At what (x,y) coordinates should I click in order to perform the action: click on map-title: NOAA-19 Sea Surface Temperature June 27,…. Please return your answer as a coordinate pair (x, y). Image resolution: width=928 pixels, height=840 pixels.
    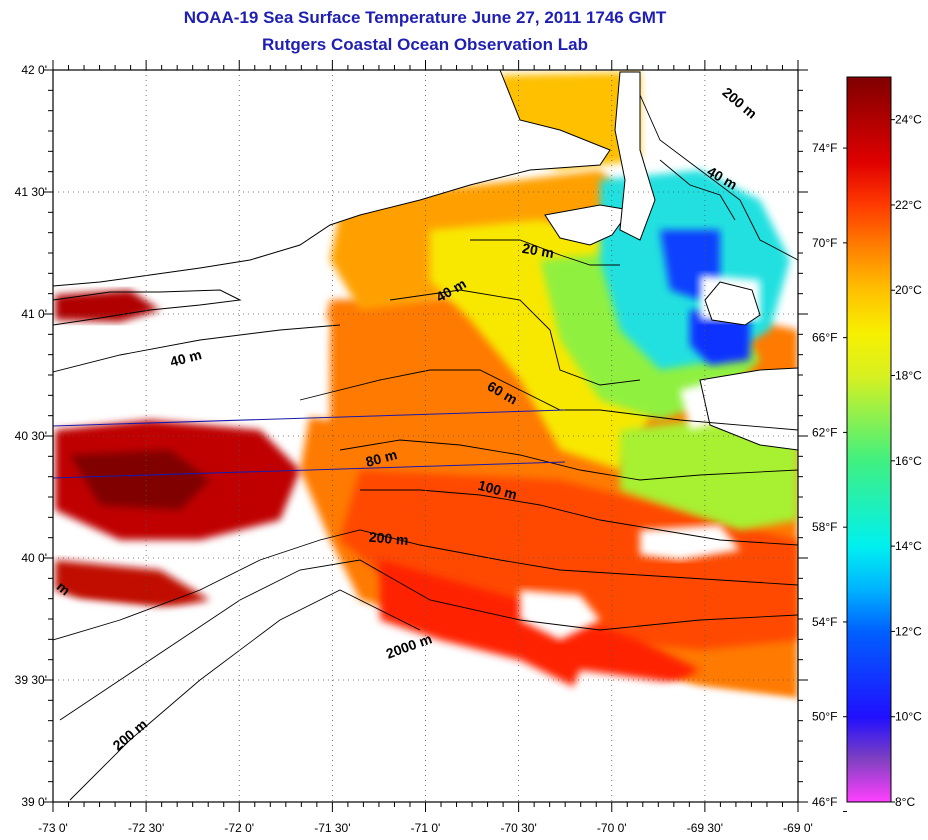
    Looking at the image, I should click on (425, 17).